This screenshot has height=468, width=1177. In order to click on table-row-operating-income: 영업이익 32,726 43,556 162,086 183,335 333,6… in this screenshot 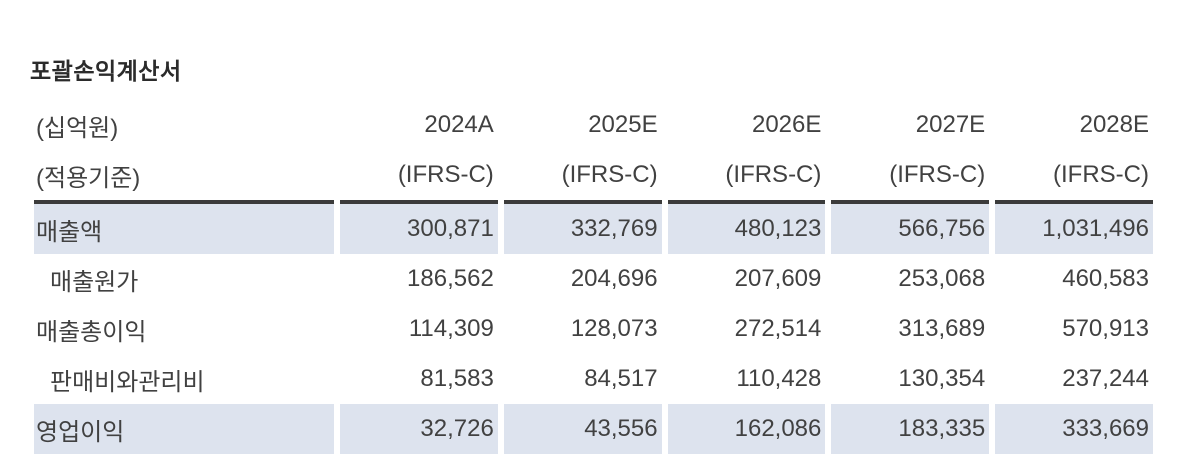, I will do `click(593, 429)`.